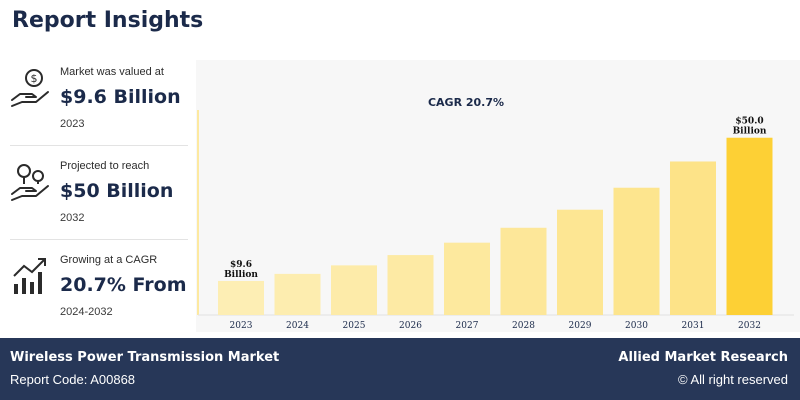  I want to click on x-tick-label: 2032, so click(749, 326).